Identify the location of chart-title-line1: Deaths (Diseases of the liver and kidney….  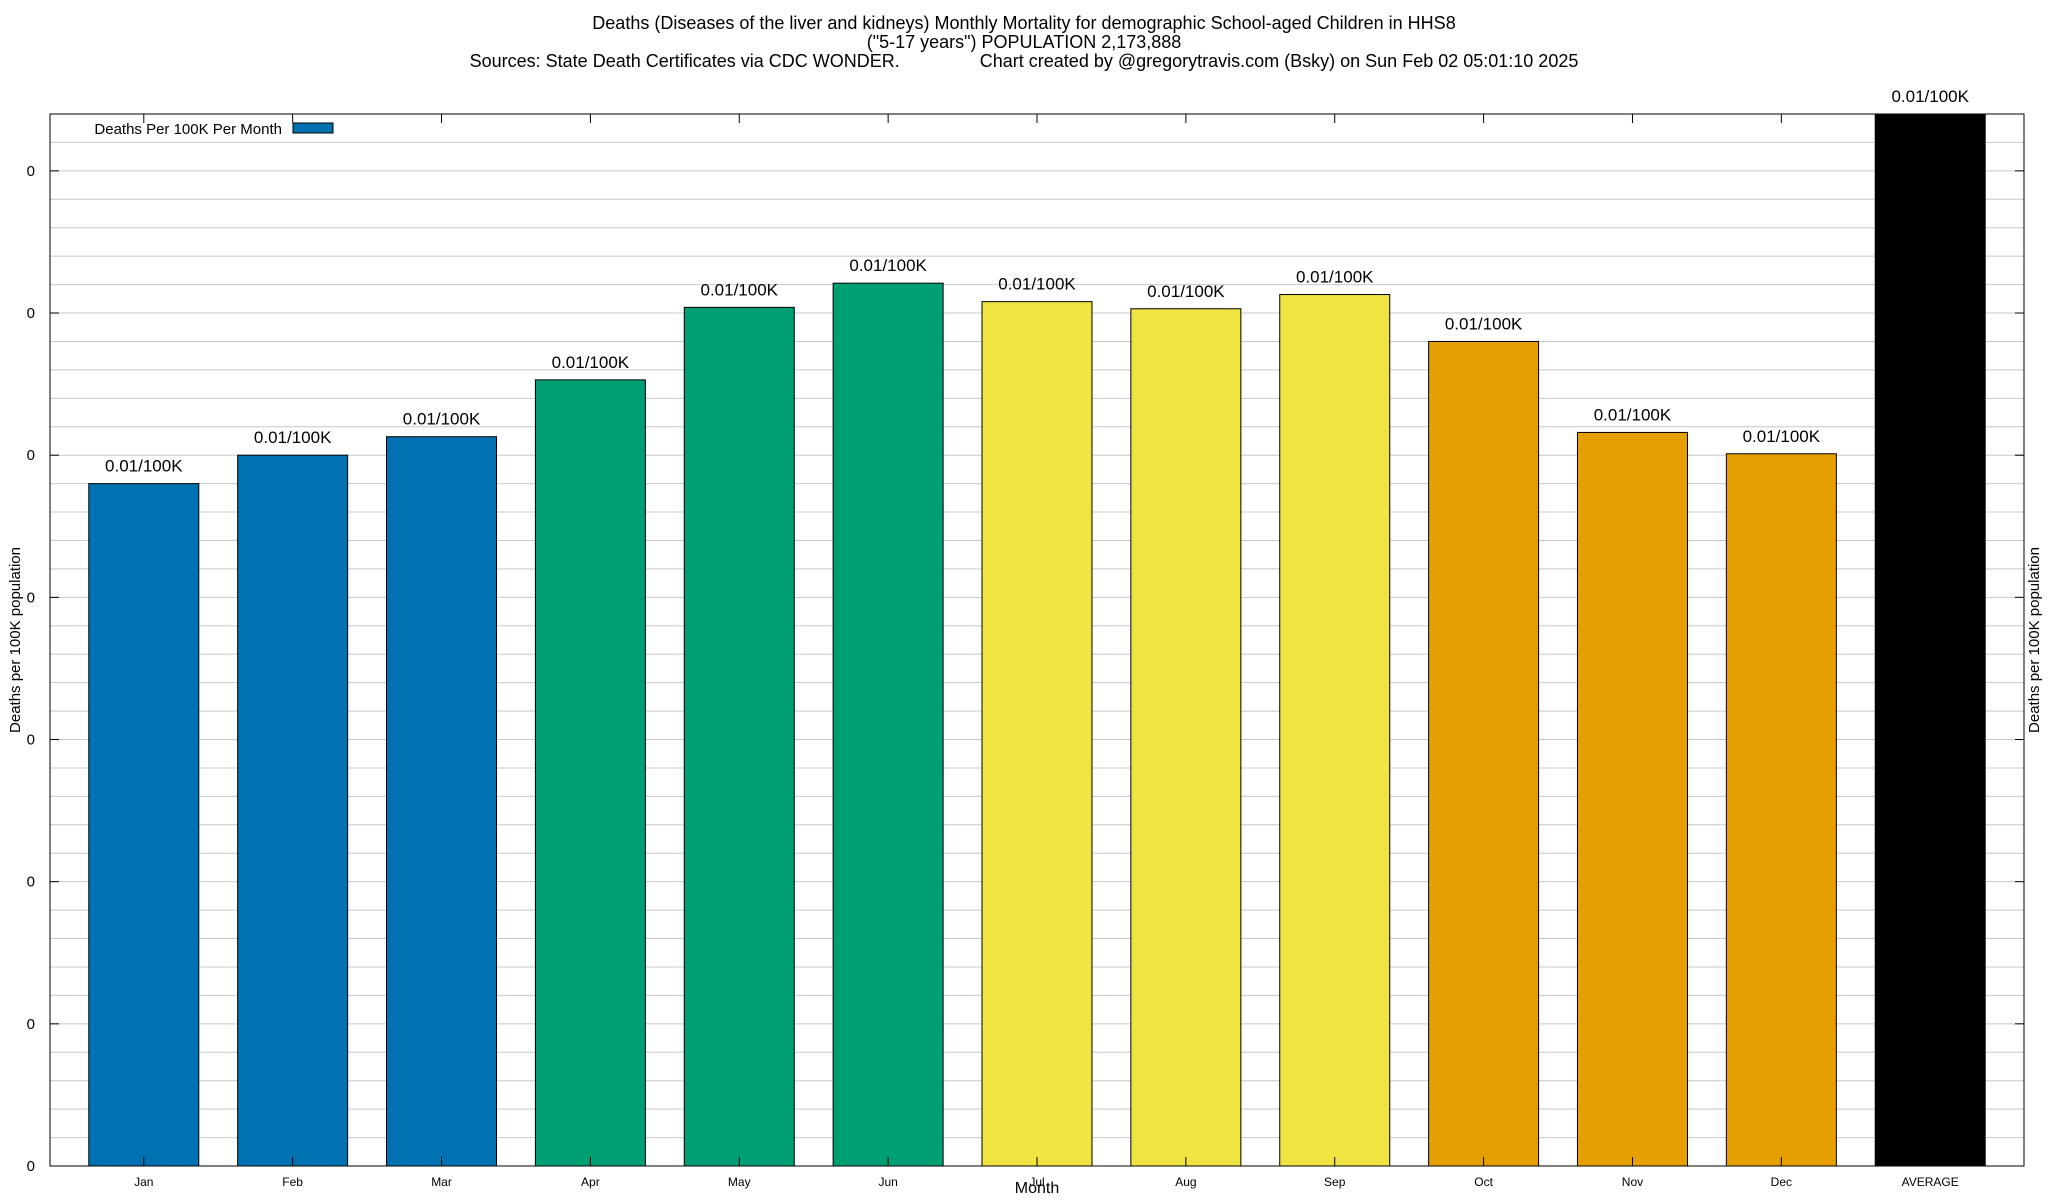
(1024, 23).